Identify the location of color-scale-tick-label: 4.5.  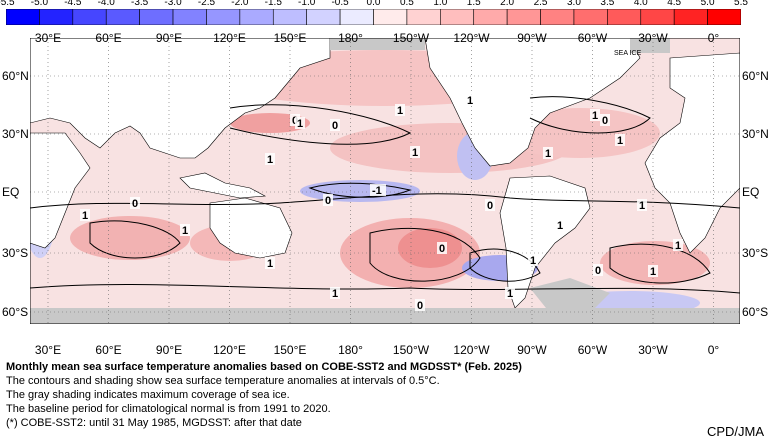
(674, 4).